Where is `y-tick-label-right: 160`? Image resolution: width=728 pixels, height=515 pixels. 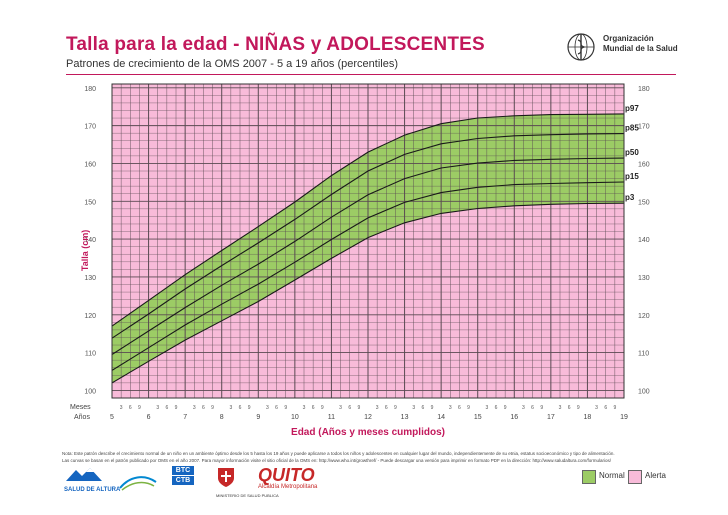
y-tick-label-right: 160 is located at coordinates (644, 164).